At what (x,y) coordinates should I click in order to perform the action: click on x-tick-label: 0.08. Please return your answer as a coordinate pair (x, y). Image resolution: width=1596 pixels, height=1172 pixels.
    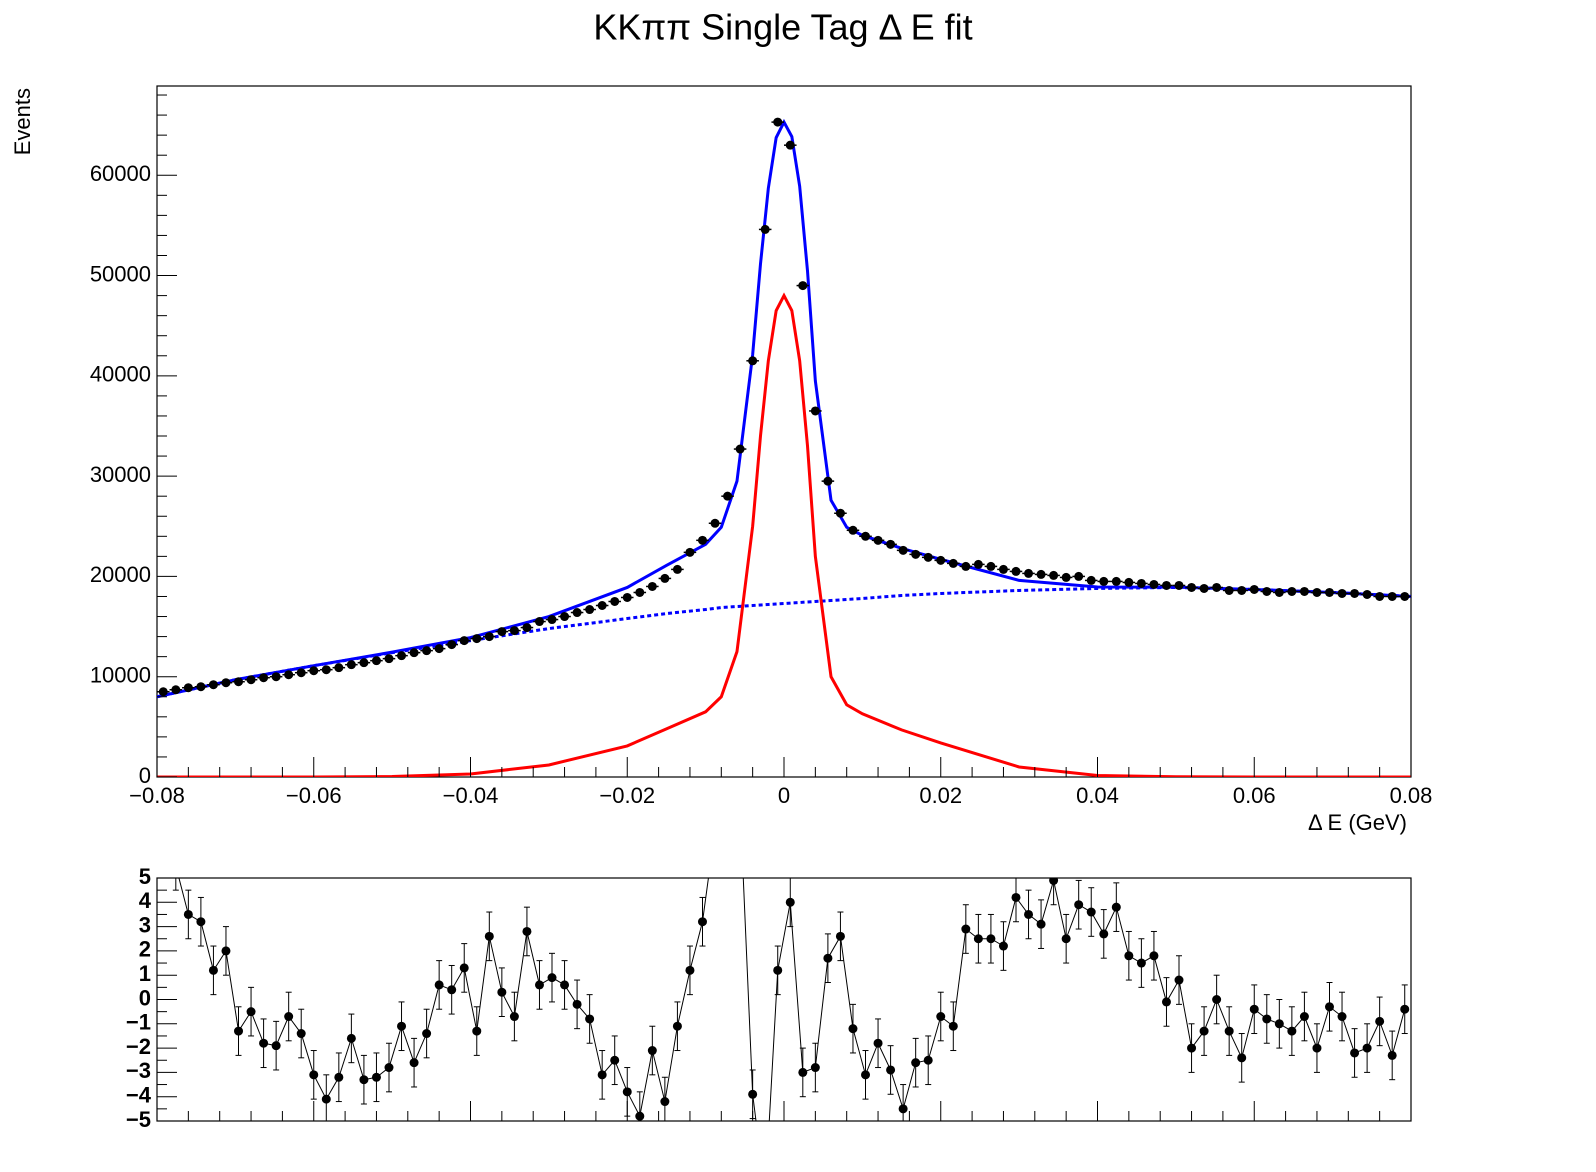
    Looking at the image, I should click on (1411, 795).